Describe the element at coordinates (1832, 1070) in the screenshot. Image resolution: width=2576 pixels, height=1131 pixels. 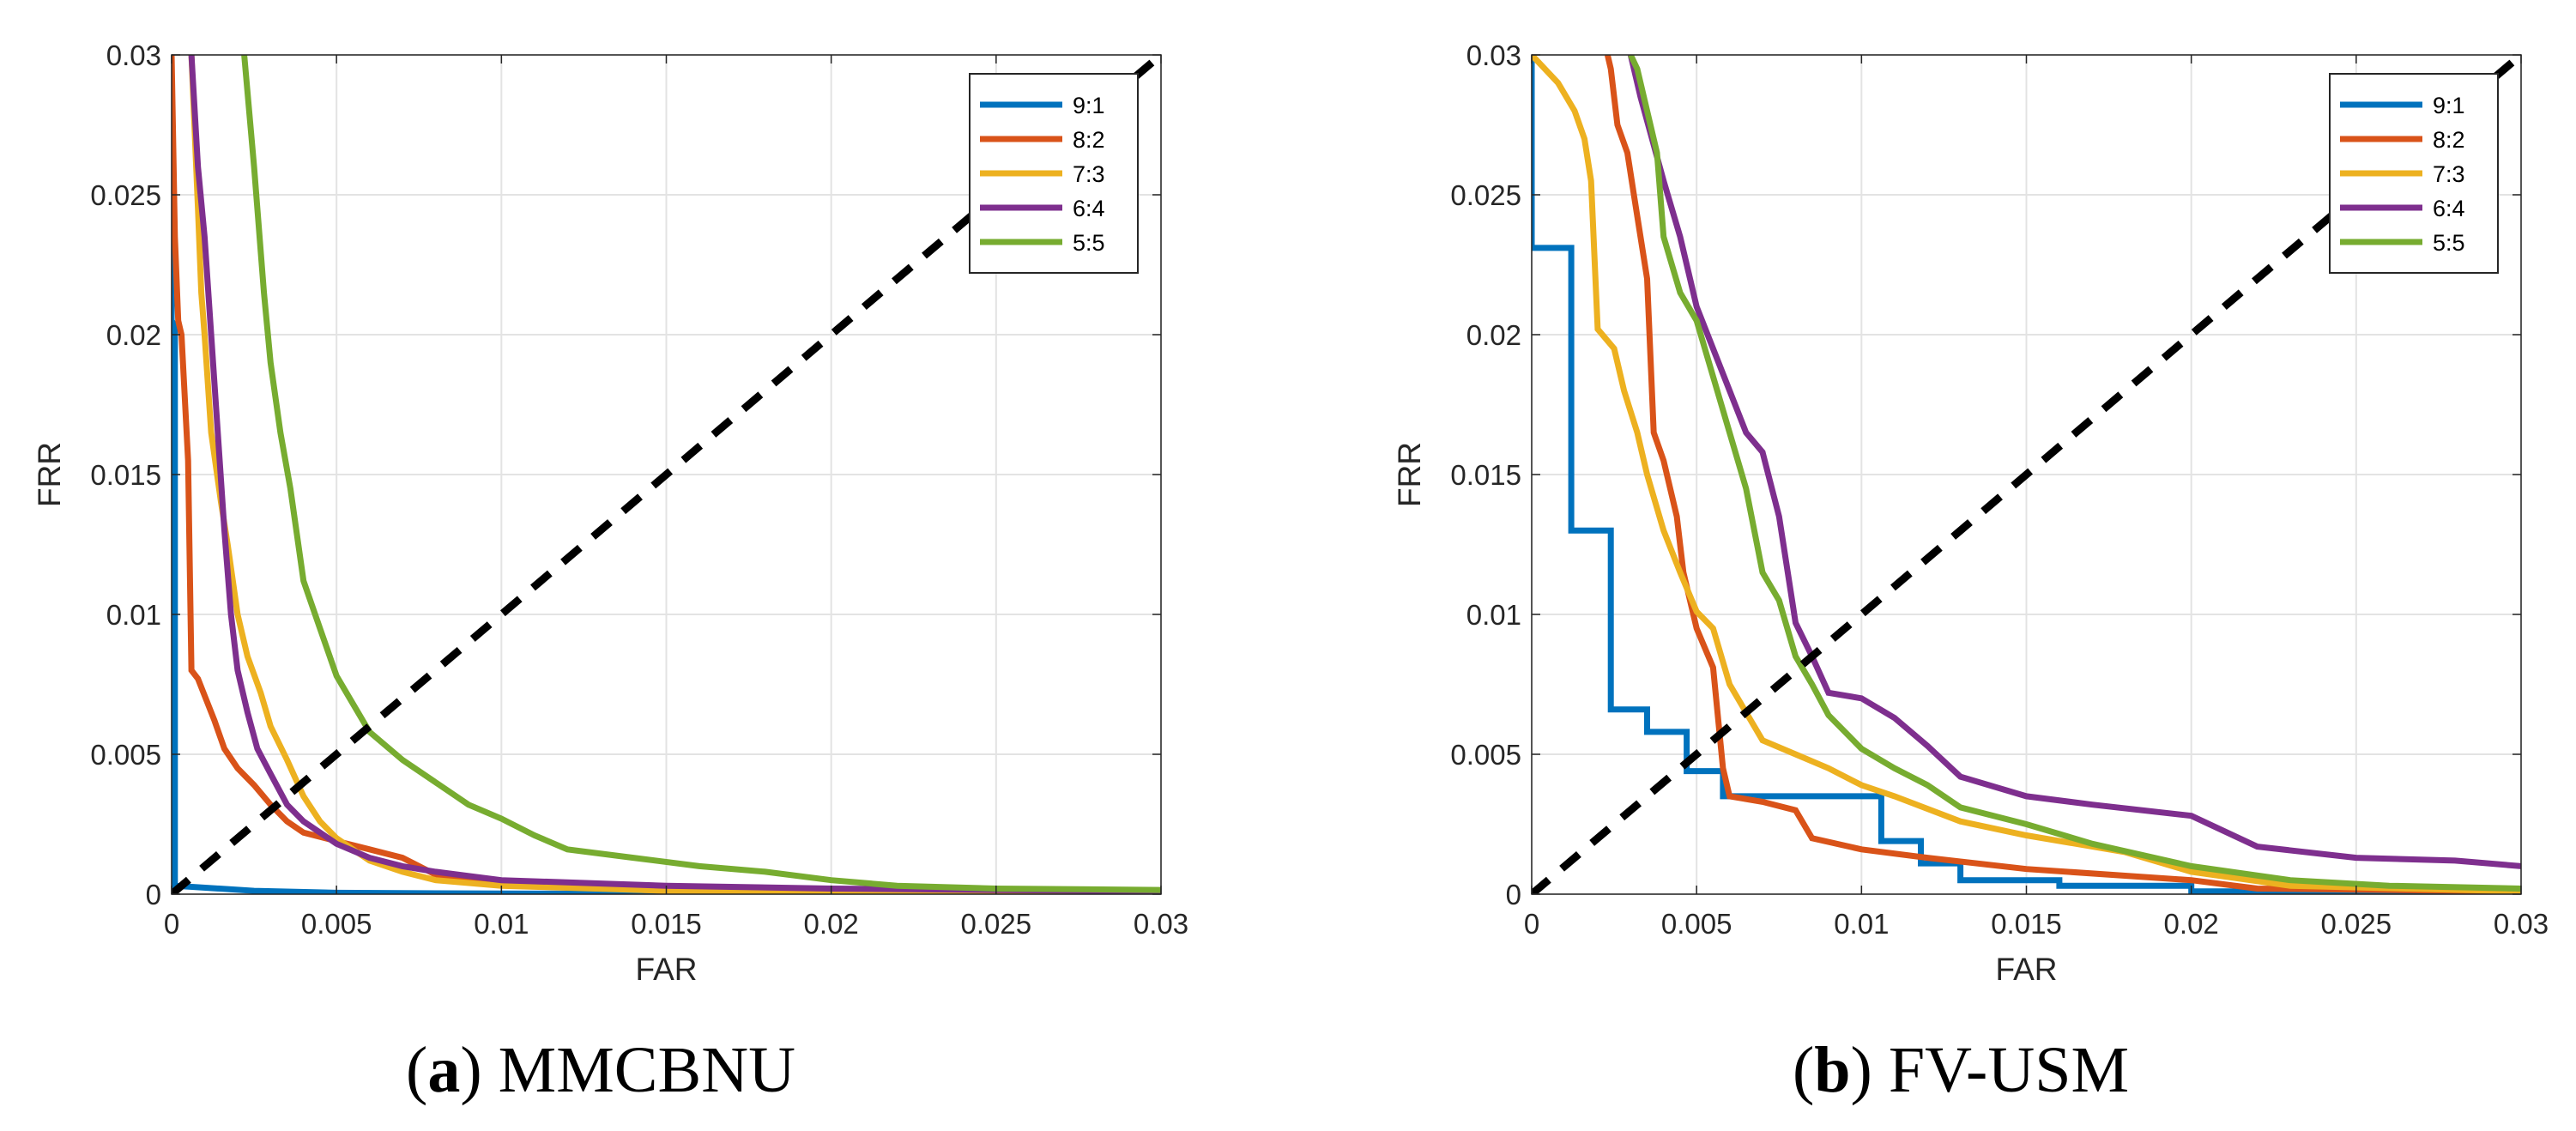
I see `caption-panel-label: b` at that location.